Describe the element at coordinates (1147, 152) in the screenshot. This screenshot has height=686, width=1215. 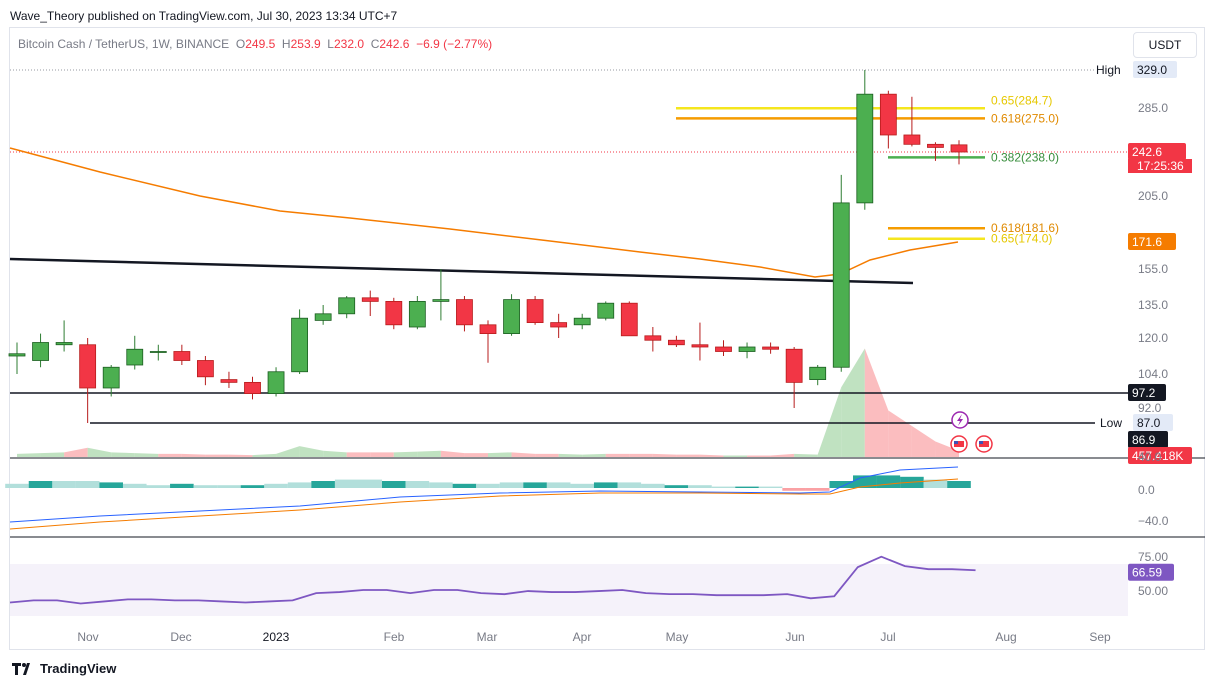
I see `last-price-badge: 242.6` at that location.